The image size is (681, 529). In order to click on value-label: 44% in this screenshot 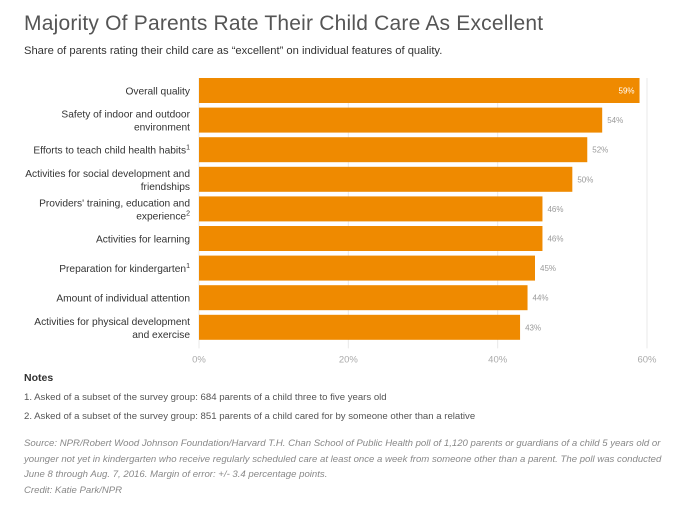, I will do `click(541, 298)`.